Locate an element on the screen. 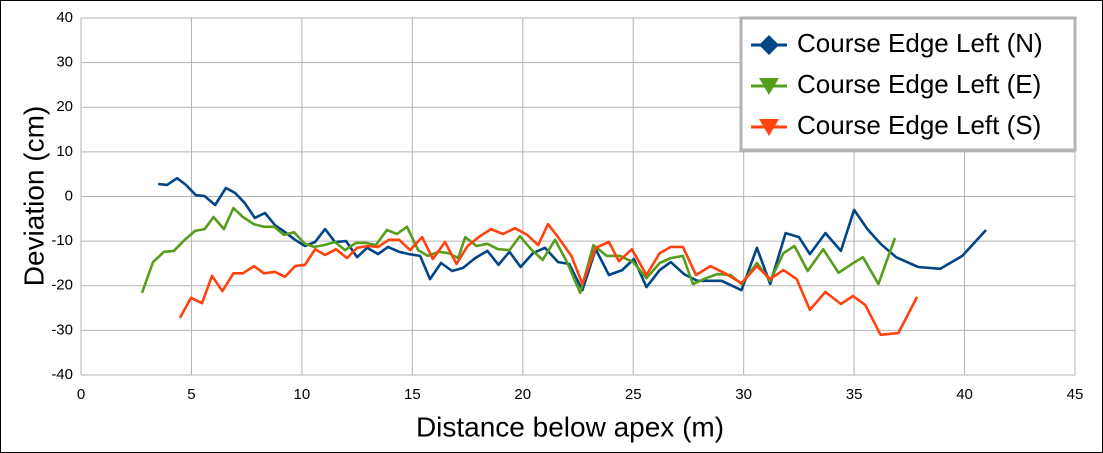  x-tick-label: 15 is located at coordinates (412, 394).